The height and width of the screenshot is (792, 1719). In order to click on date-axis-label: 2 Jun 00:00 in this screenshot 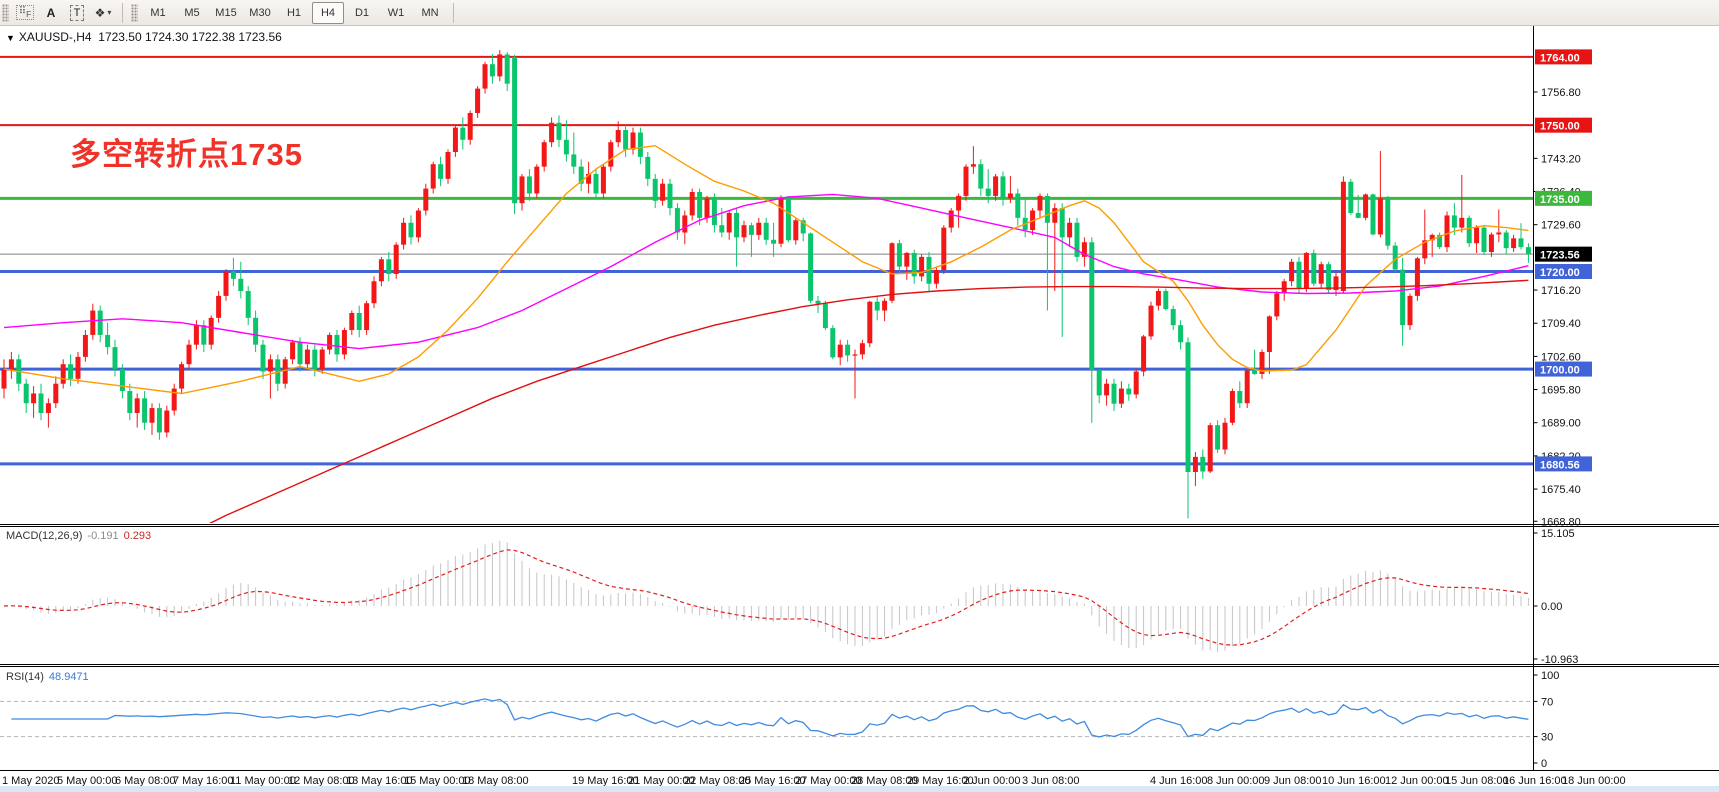, I will do `click(992, 781)`.